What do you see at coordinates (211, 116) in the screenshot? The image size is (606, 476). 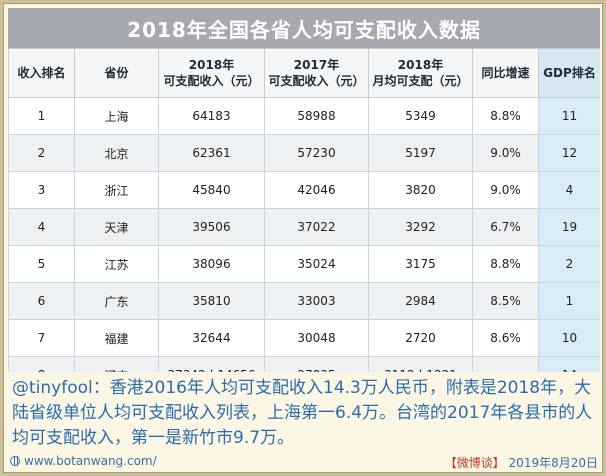 I see `cell-income-2018: 64183` at bounding box center [211, 116].